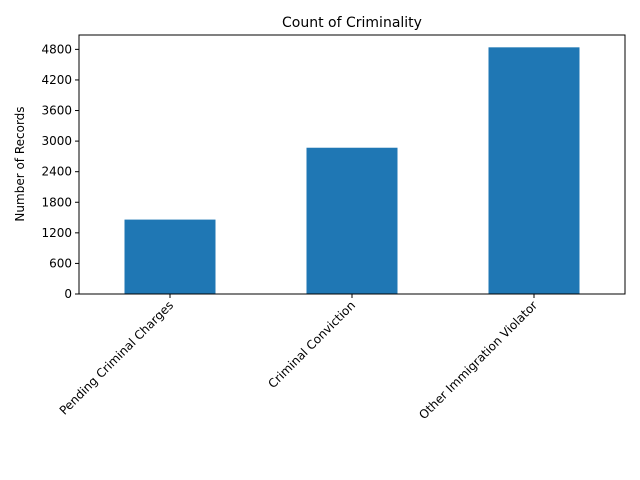  Describe the element at coordinates (56, 172) in the screenshot. I see `y-tick-label-4: 2400` at that location.